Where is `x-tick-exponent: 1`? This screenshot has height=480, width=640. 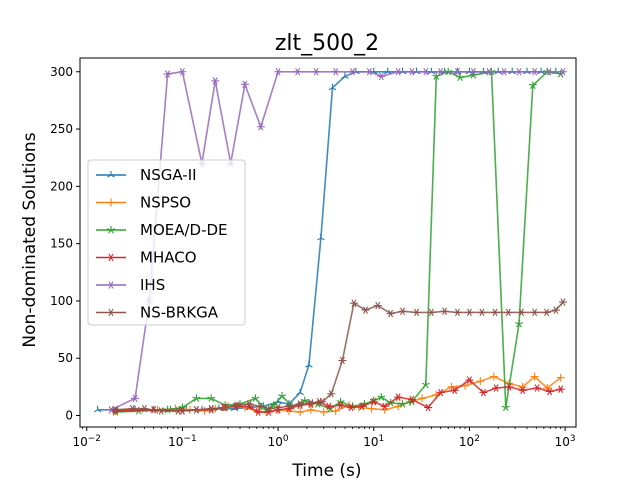 x-tick-exponent: 1 is located at coordinates (382, 439).